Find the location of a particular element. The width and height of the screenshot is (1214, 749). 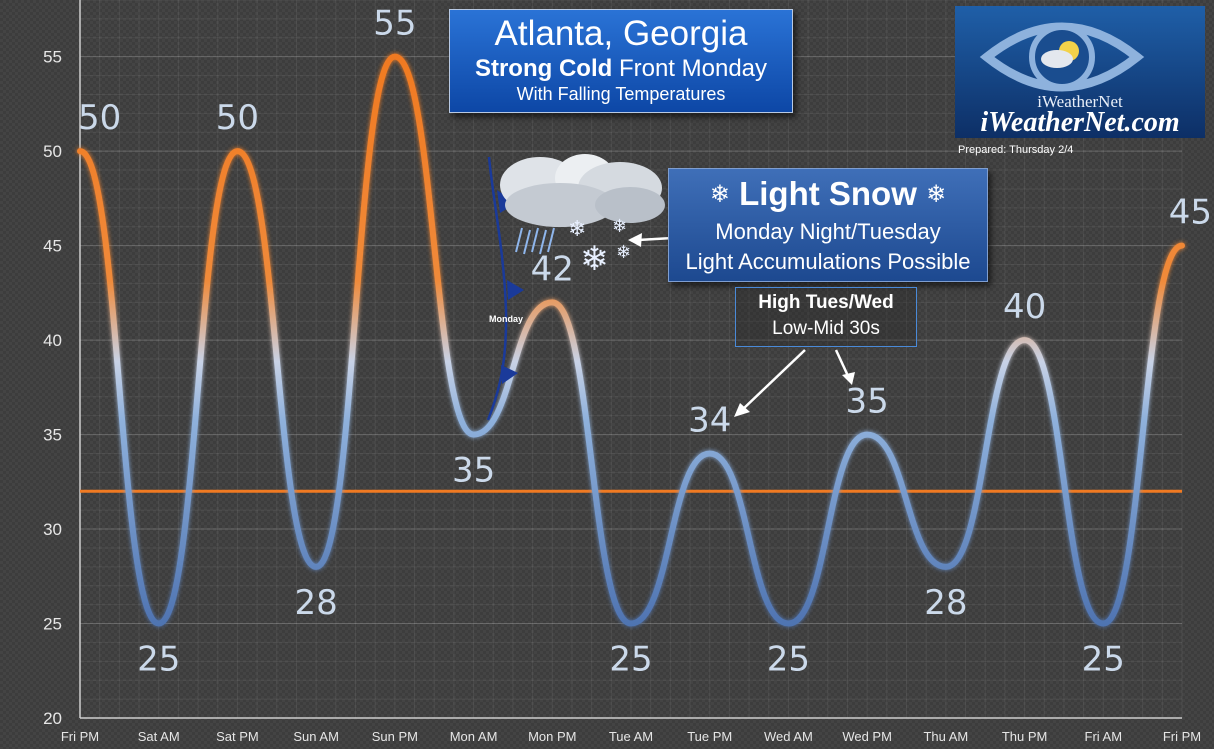

iweathernet-logo: iWeatherNet iWeatherNet.com is located at coordinates (1080, 72).